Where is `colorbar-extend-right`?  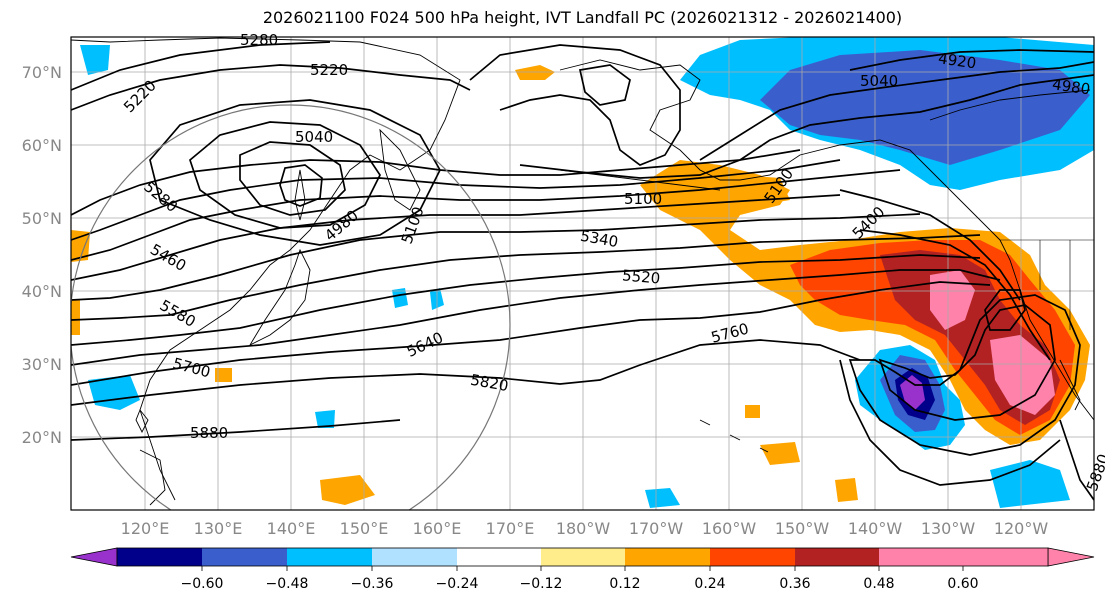 colorbar-extend-right is located at coordinates (1071, 557).